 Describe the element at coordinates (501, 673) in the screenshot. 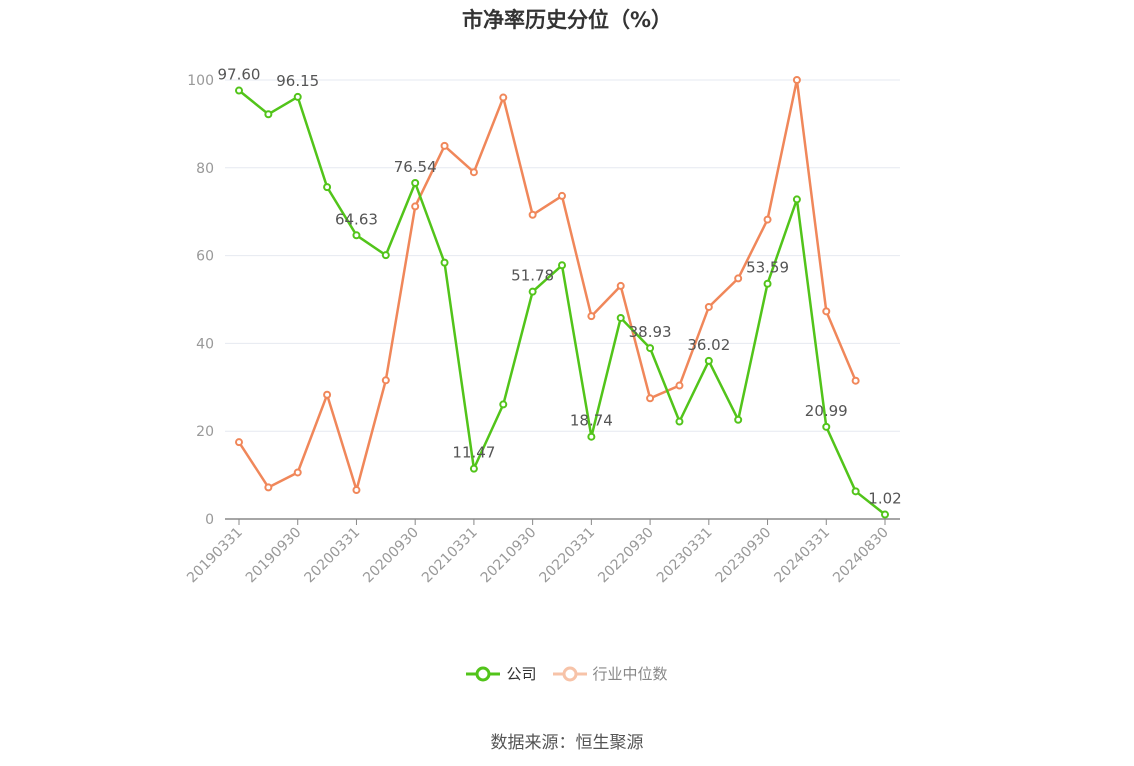

I see `legend-item-company: 公司` at that location.